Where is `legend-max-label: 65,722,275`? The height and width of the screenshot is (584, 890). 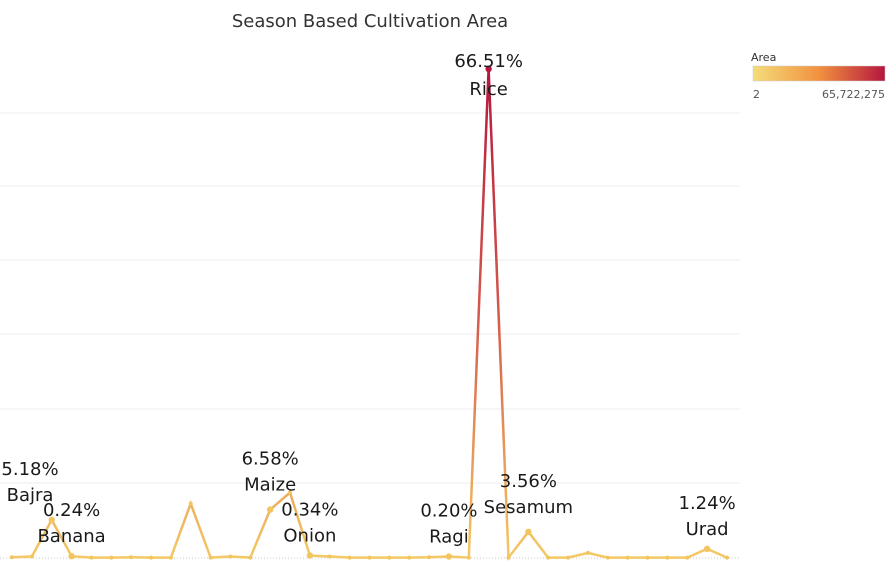 legend-max-label: 65,722,275 is located at coordinates (853, 94).